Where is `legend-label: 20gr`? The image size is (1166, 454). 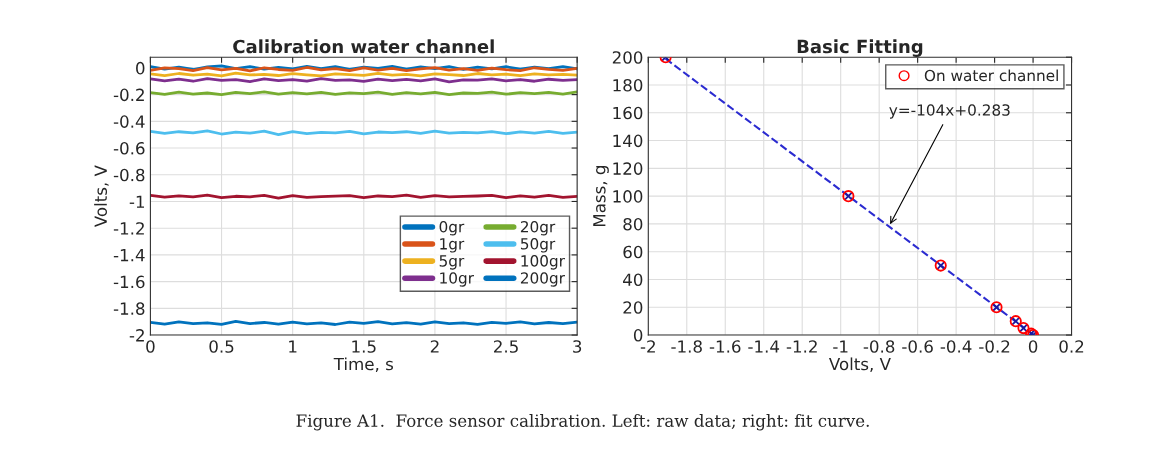
legend-label: 20gr is located at coordinates (538, 228).